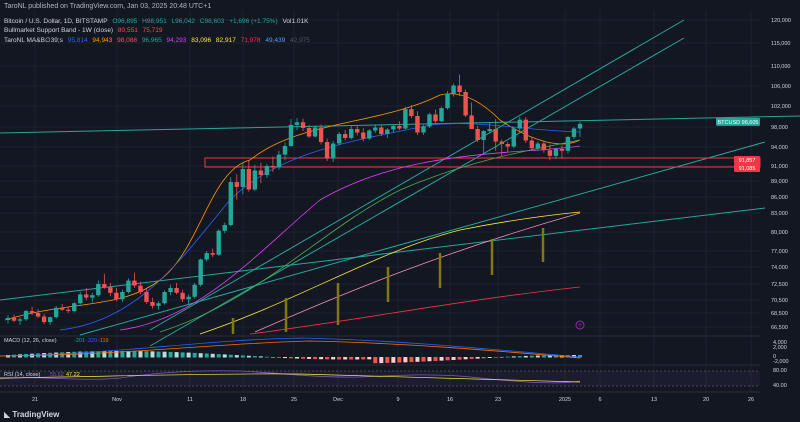  I want to click on change-value: +1,696 (+1.75%), so click(253, 21).